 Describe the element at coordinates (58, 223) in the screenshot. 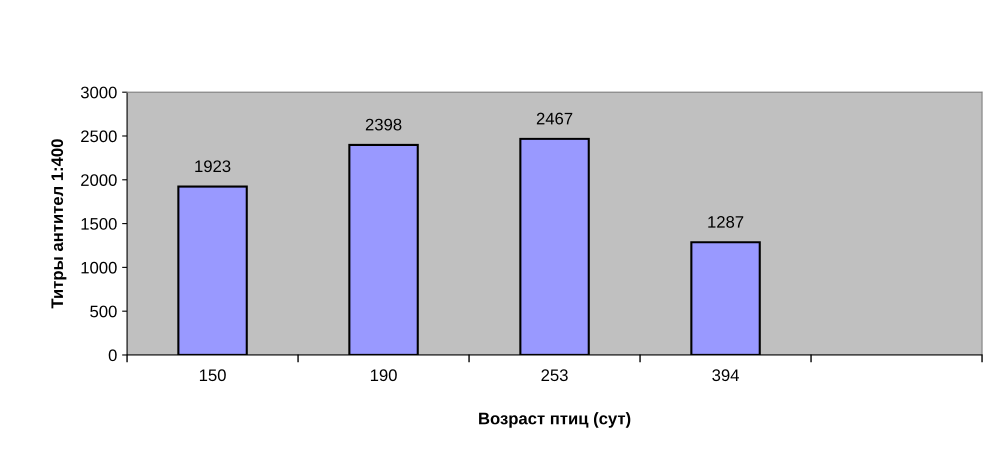

I see `y-axis-title: Титры антител 1:400` at that location.